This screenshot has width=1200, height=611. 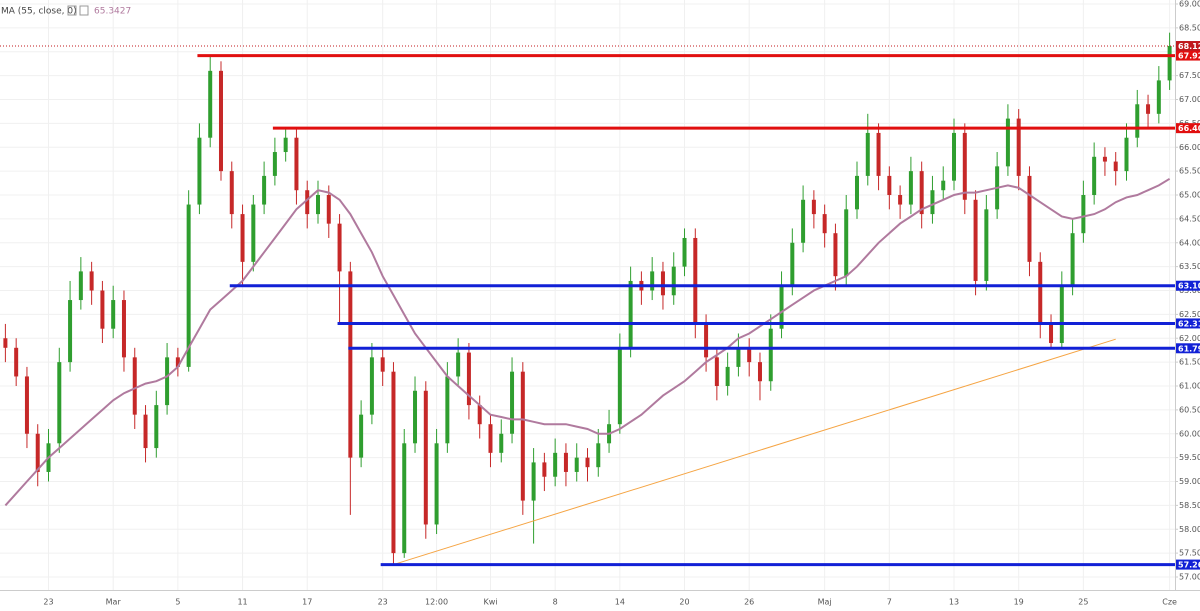 What do you see at coordinates (114, 602) in the screenshot?
I see `x-tick-label: Mar` at bounding box center [114, 602].